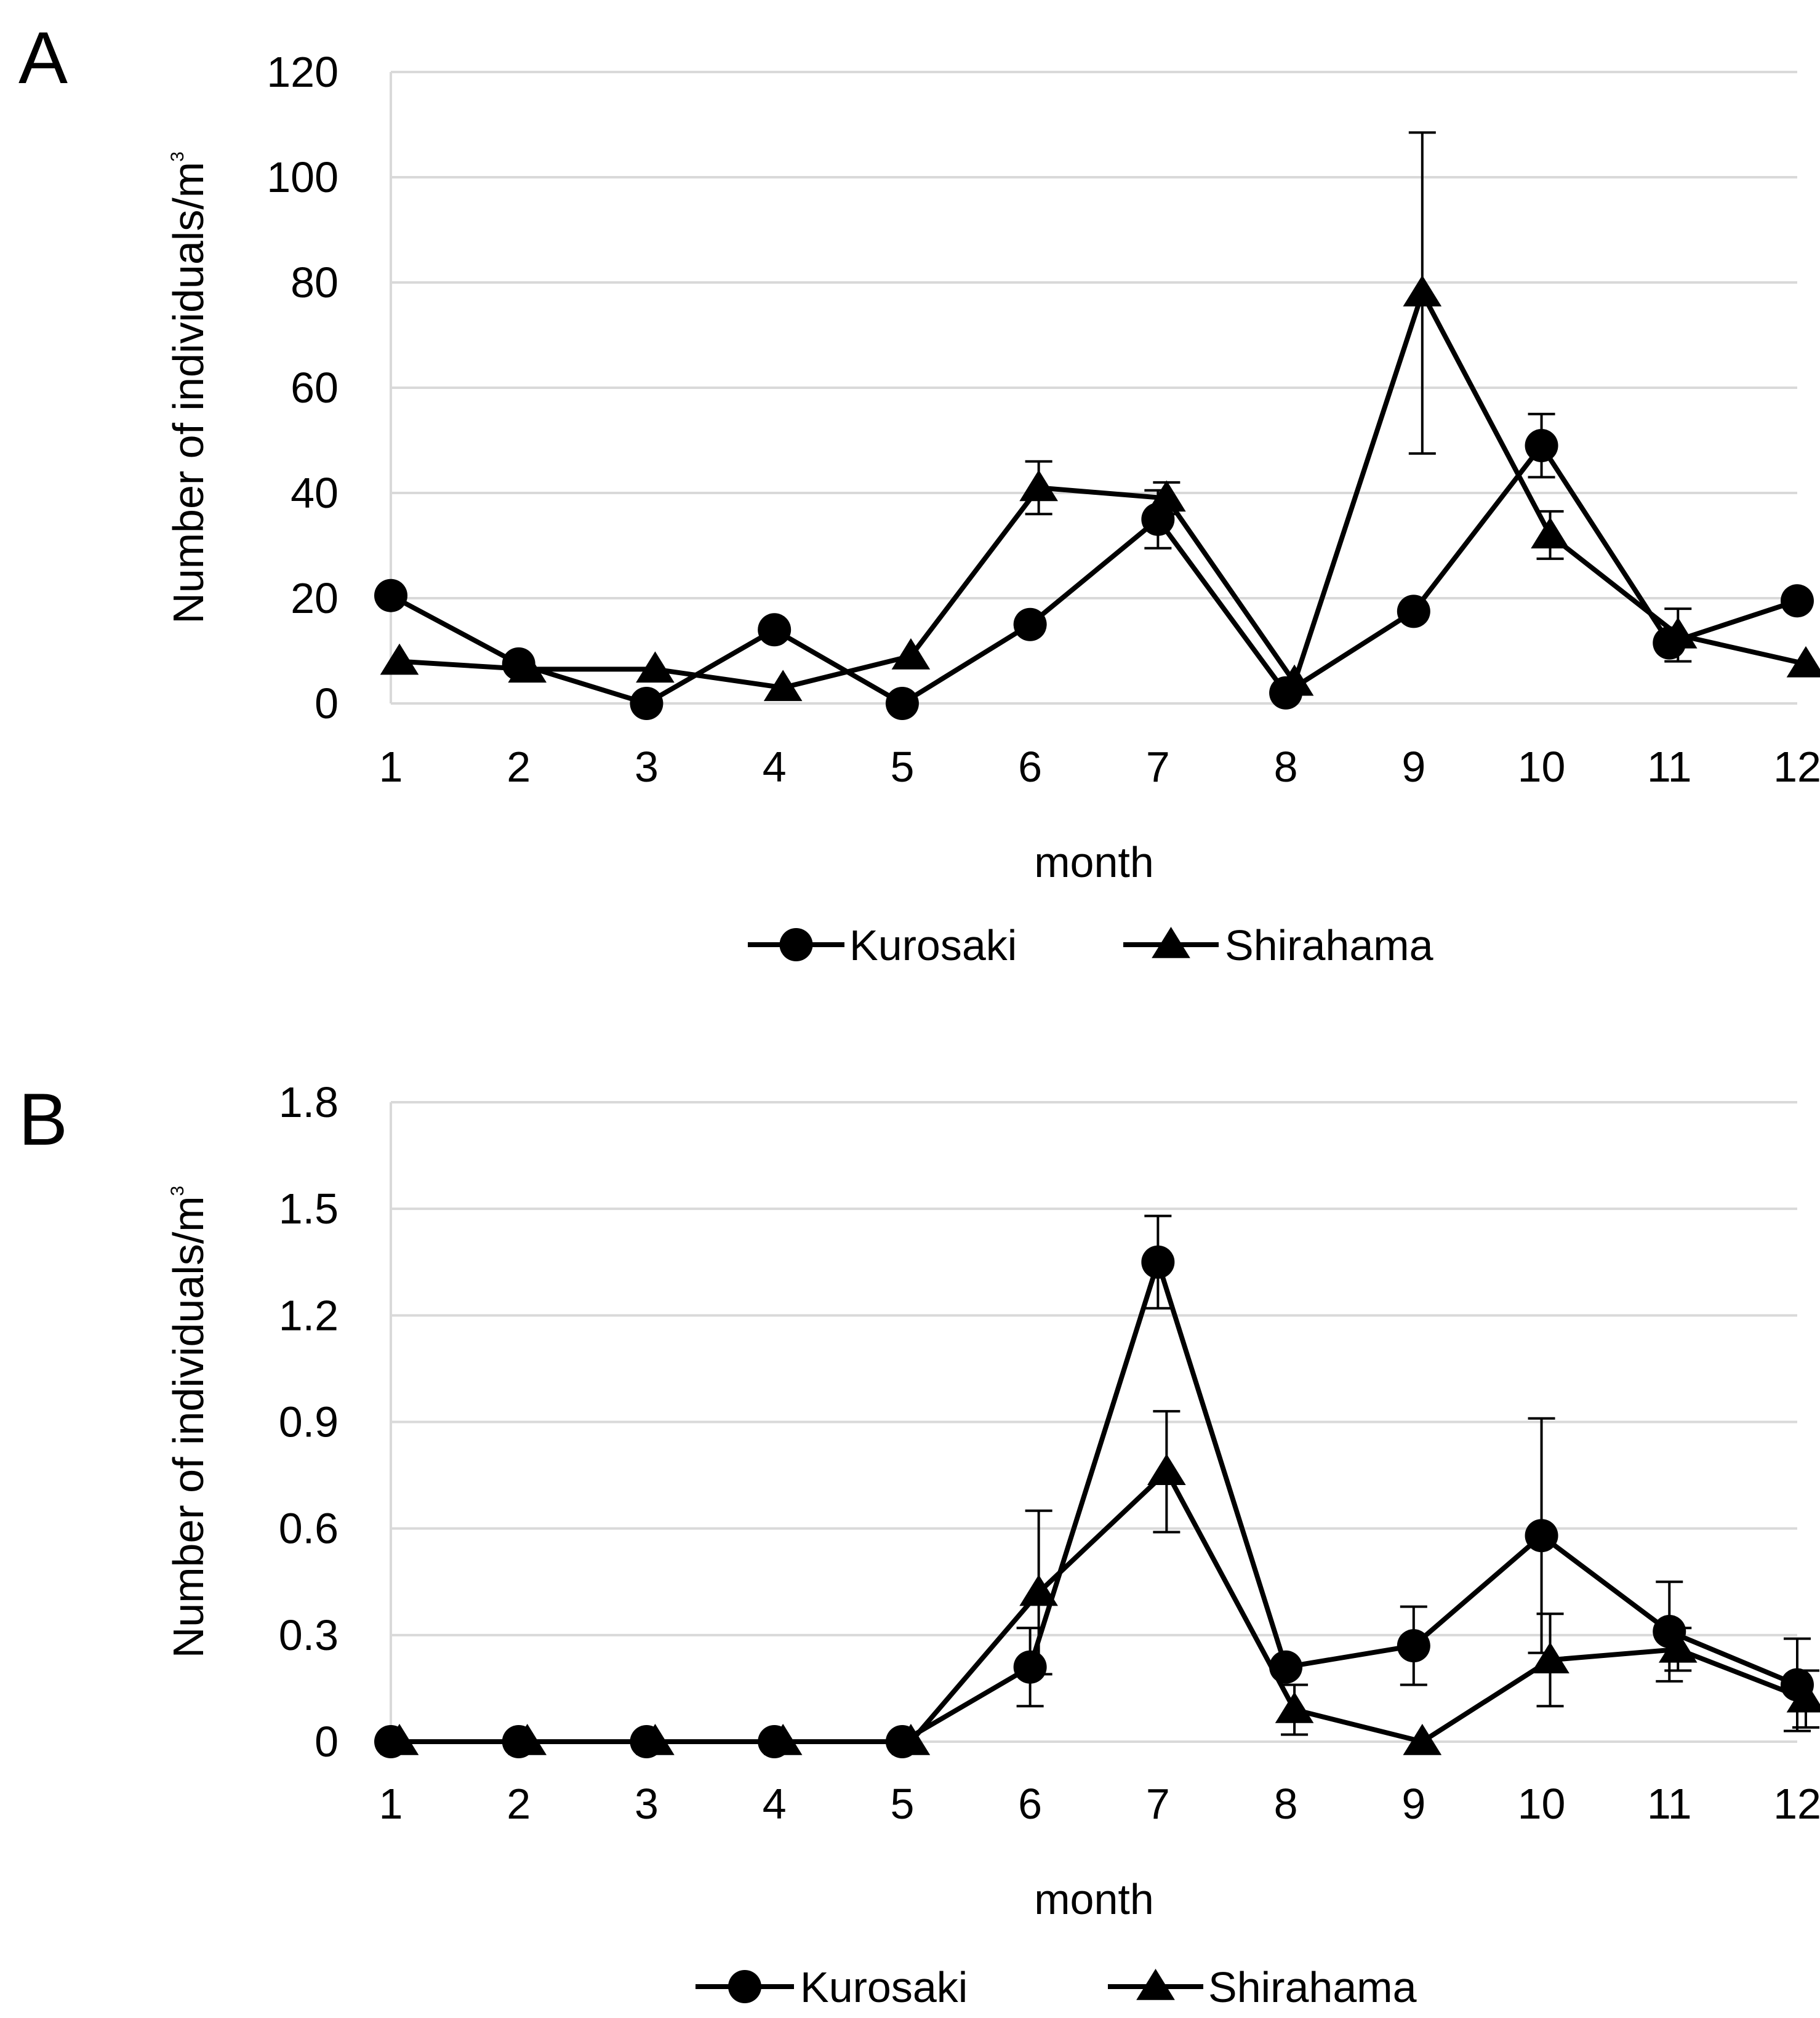 The image size is (1820, 2018). Describe the element at coordinates (43, 58) in the screenshot. I see `panel-label-a: A` at that location.